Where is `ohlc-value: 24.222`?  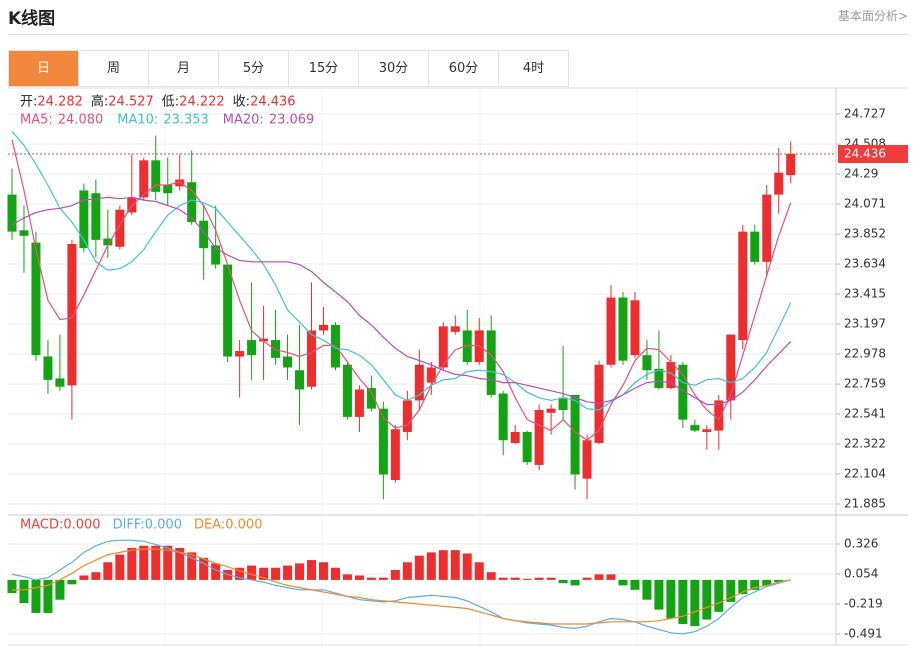
ohlc-value: 24.222 is located at coordinates (202, 102).